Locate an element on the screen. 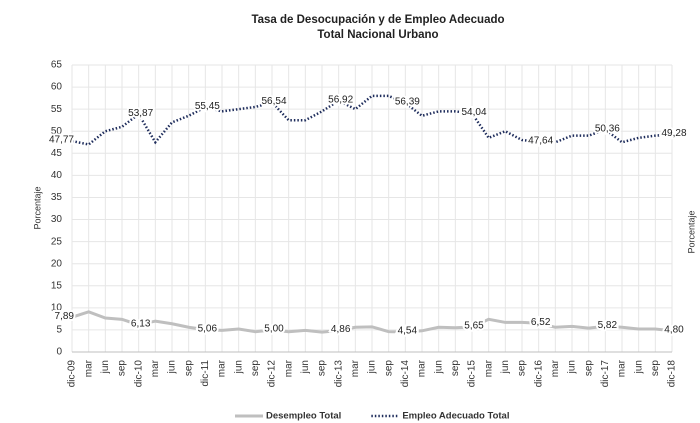  series-line is located at coordinates (372, 322).